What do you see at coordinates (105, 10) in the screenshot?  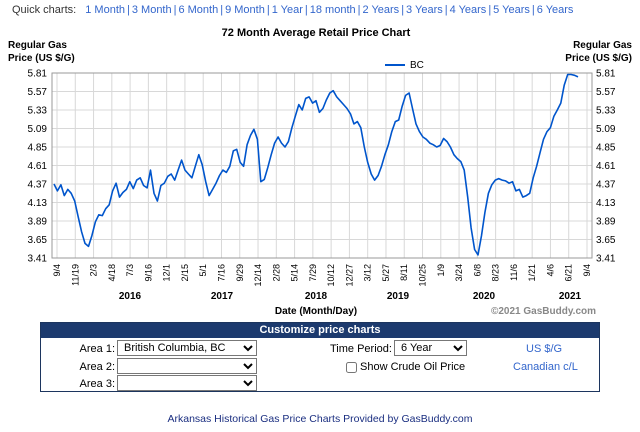 I see `quick-chart-link-1-month: 1 Month` at bounding box center [105, 10].